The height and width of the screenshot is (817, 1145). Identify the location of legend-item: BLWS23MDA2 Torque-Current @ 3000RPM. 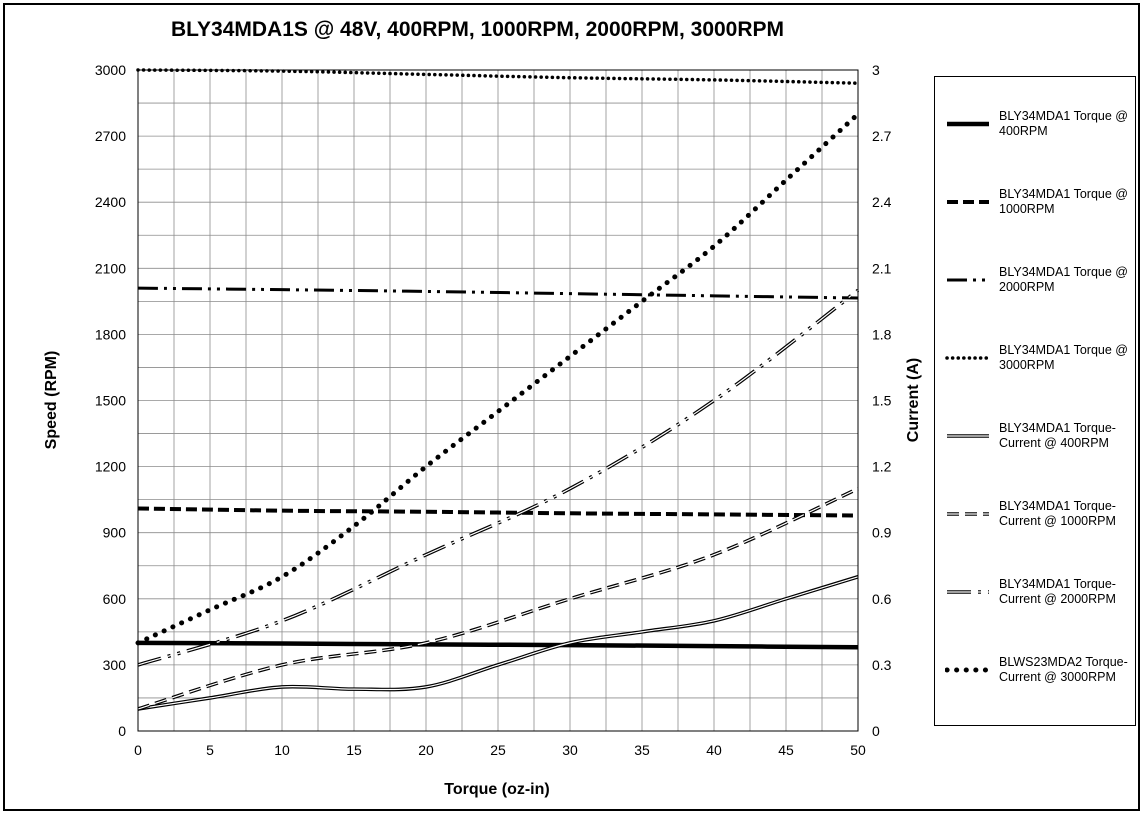
(1040, 680).